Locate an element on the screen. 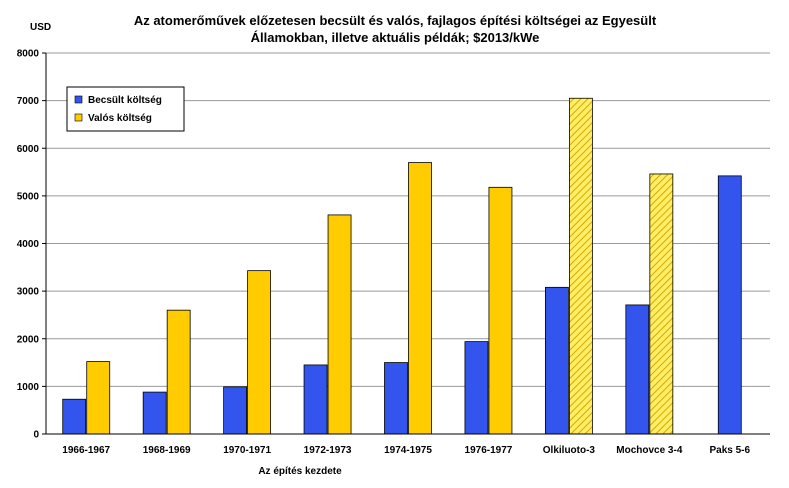 The image size is (789, 488). y-tick-label: 3000 is located at coordinates (28, 292).